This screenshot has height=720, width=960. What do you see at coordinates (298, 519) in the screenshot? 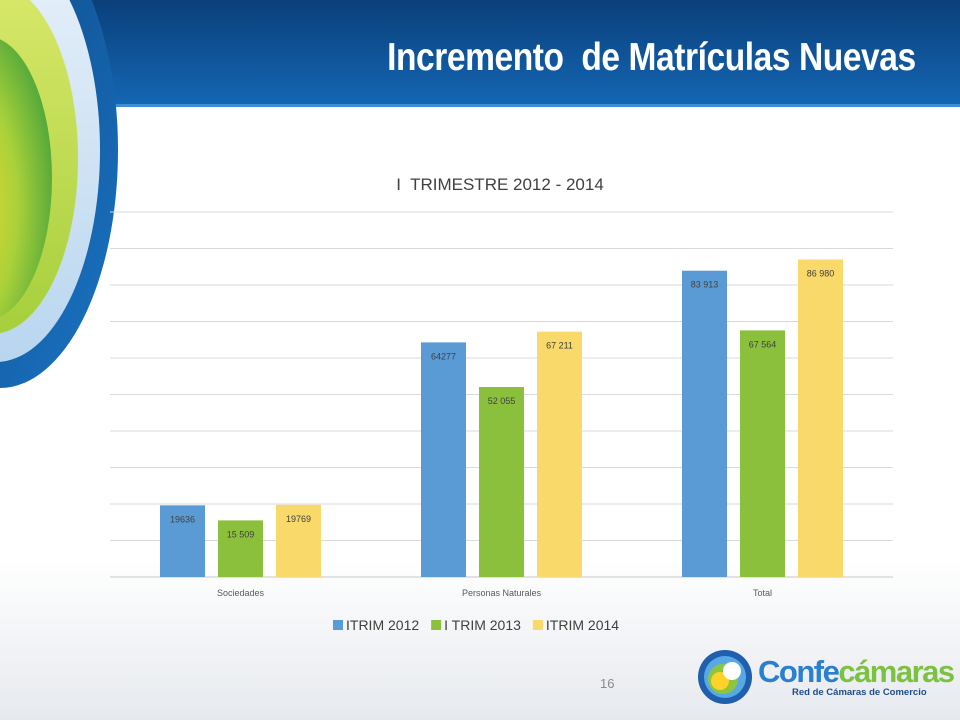
I see `bar-data-label: 19769` at bounding box center [298, 519].